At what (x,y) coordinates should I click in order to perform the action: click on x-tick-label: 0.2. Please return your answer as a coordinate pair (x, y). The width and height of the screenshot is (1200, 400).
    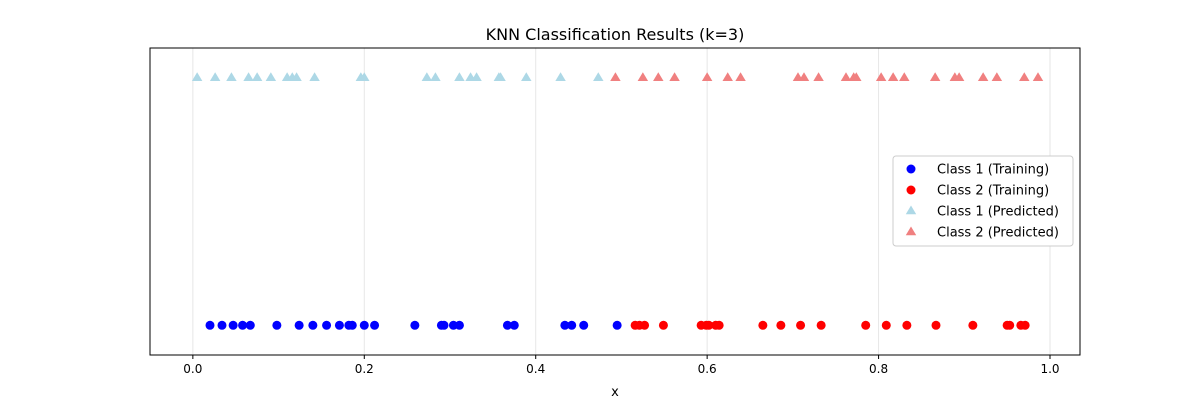
    Looking at the image, I should click on (364, 369).